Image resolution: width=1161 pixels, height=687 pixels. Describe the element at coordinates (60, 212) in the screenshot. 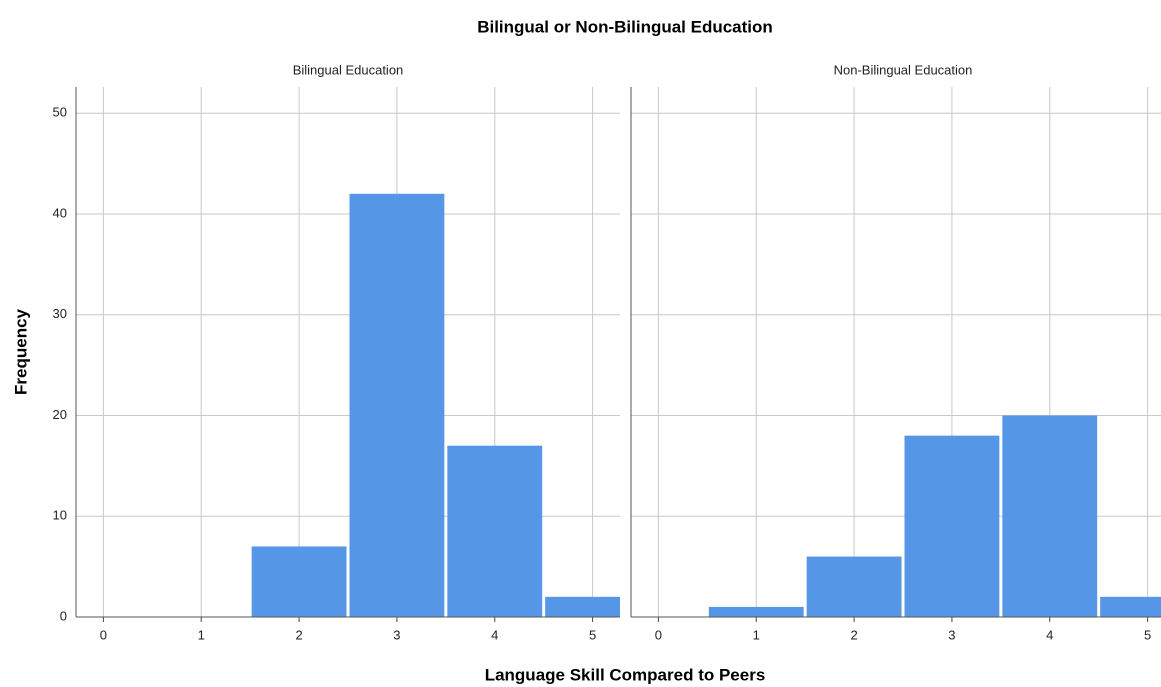

I see `y-tick-label: 40` at that location.